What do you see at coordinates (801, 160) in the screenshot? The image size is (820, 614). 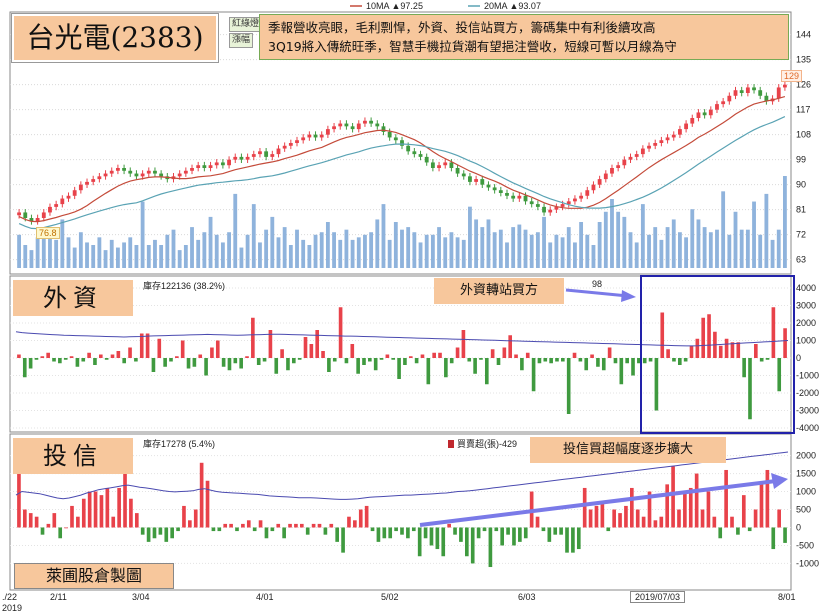 I see `price-tick-label: 99` at bounding box center [801, 160].